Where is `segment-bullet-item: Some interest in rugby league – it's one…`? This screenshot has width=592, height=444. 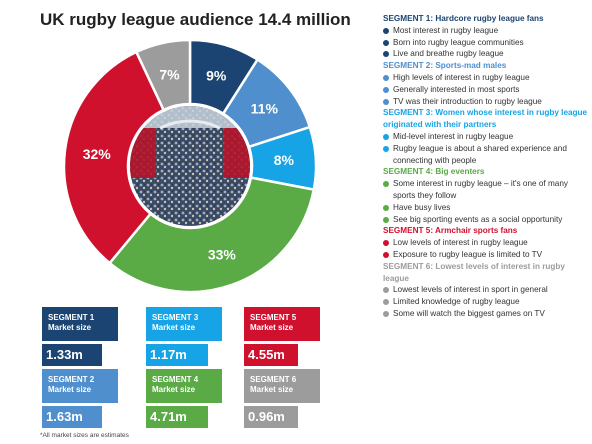
segment-bullet-item: Some interest in rugby league – it's one… is located at coordinates (485, 190).